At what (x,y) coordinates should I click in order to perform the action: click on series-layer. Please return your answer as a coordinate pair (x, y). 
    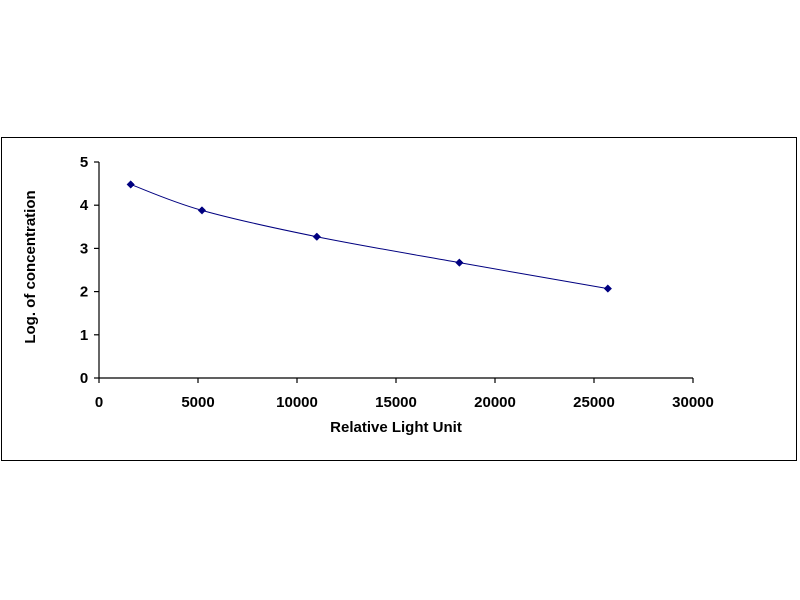
    Looking at the image, I should click on (369, 236).